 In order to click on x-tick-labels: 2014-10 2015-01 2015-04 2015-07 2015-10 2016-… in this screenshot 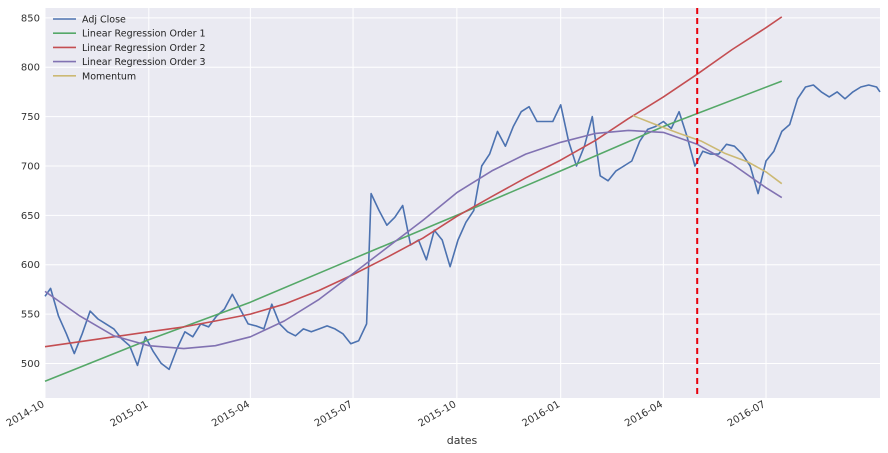, I will do `click(386, 414)`.